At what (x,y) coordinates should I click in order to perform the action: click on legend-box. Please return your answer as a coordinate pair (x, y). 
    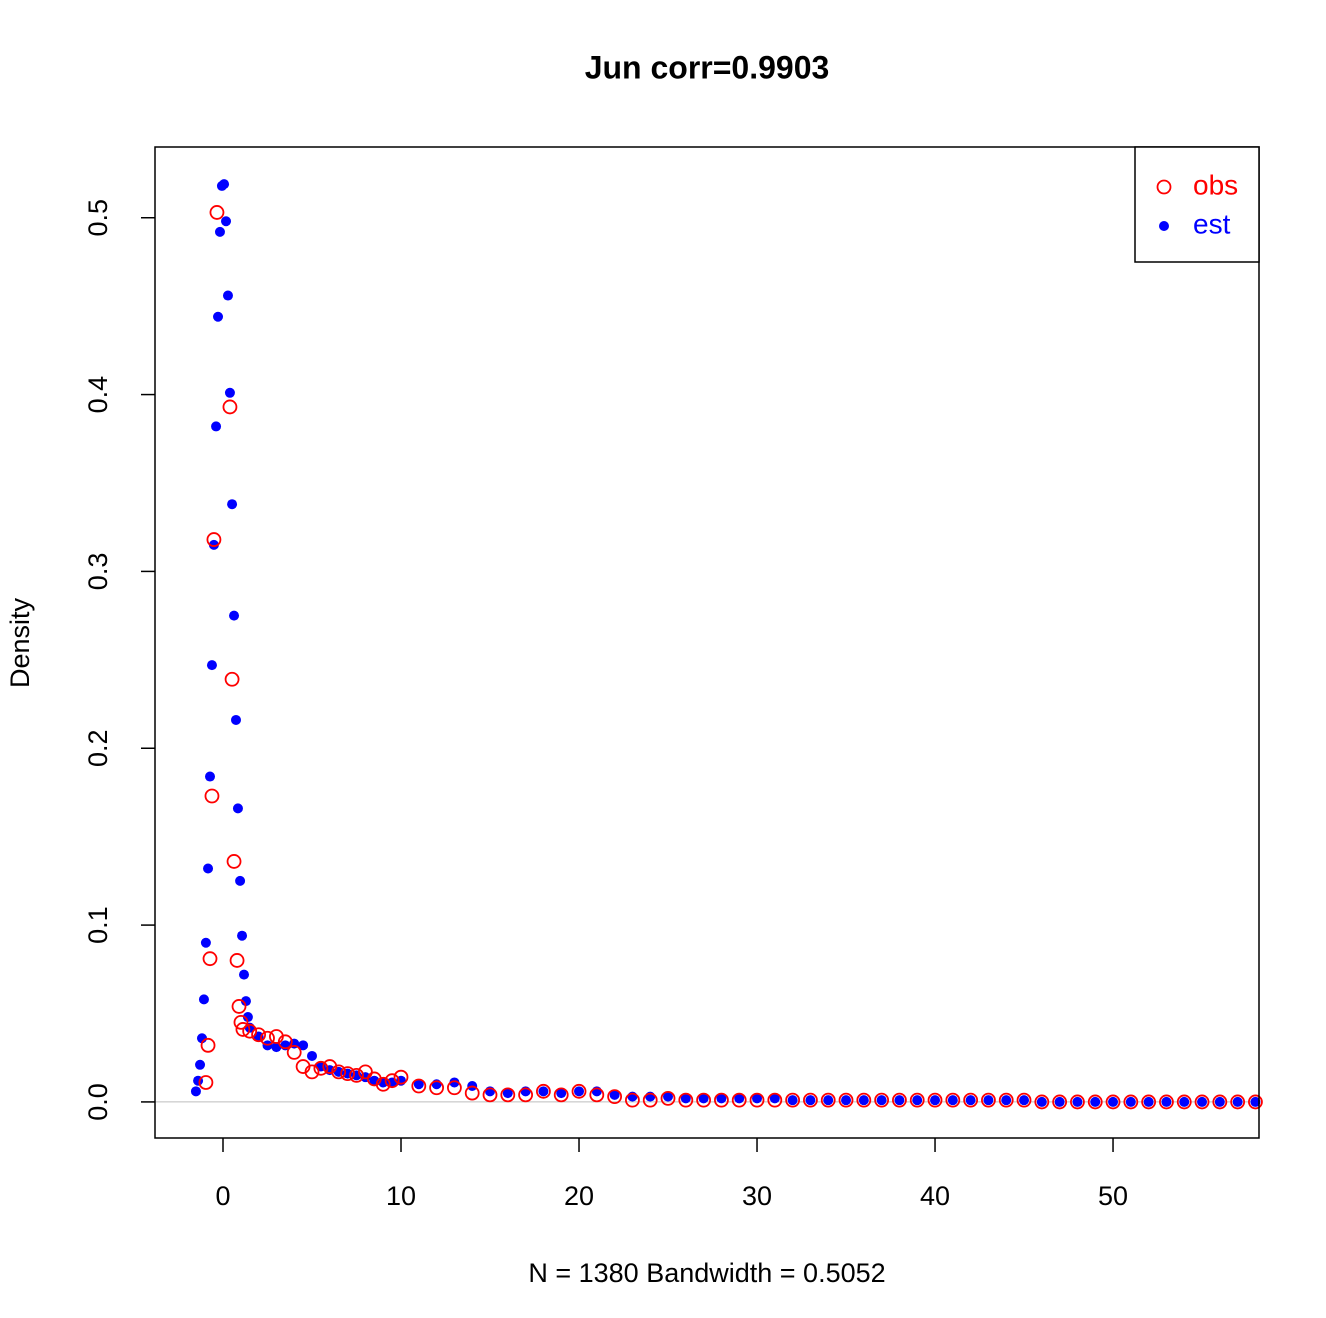
    Looking at the image, I should click on (1197, 204).